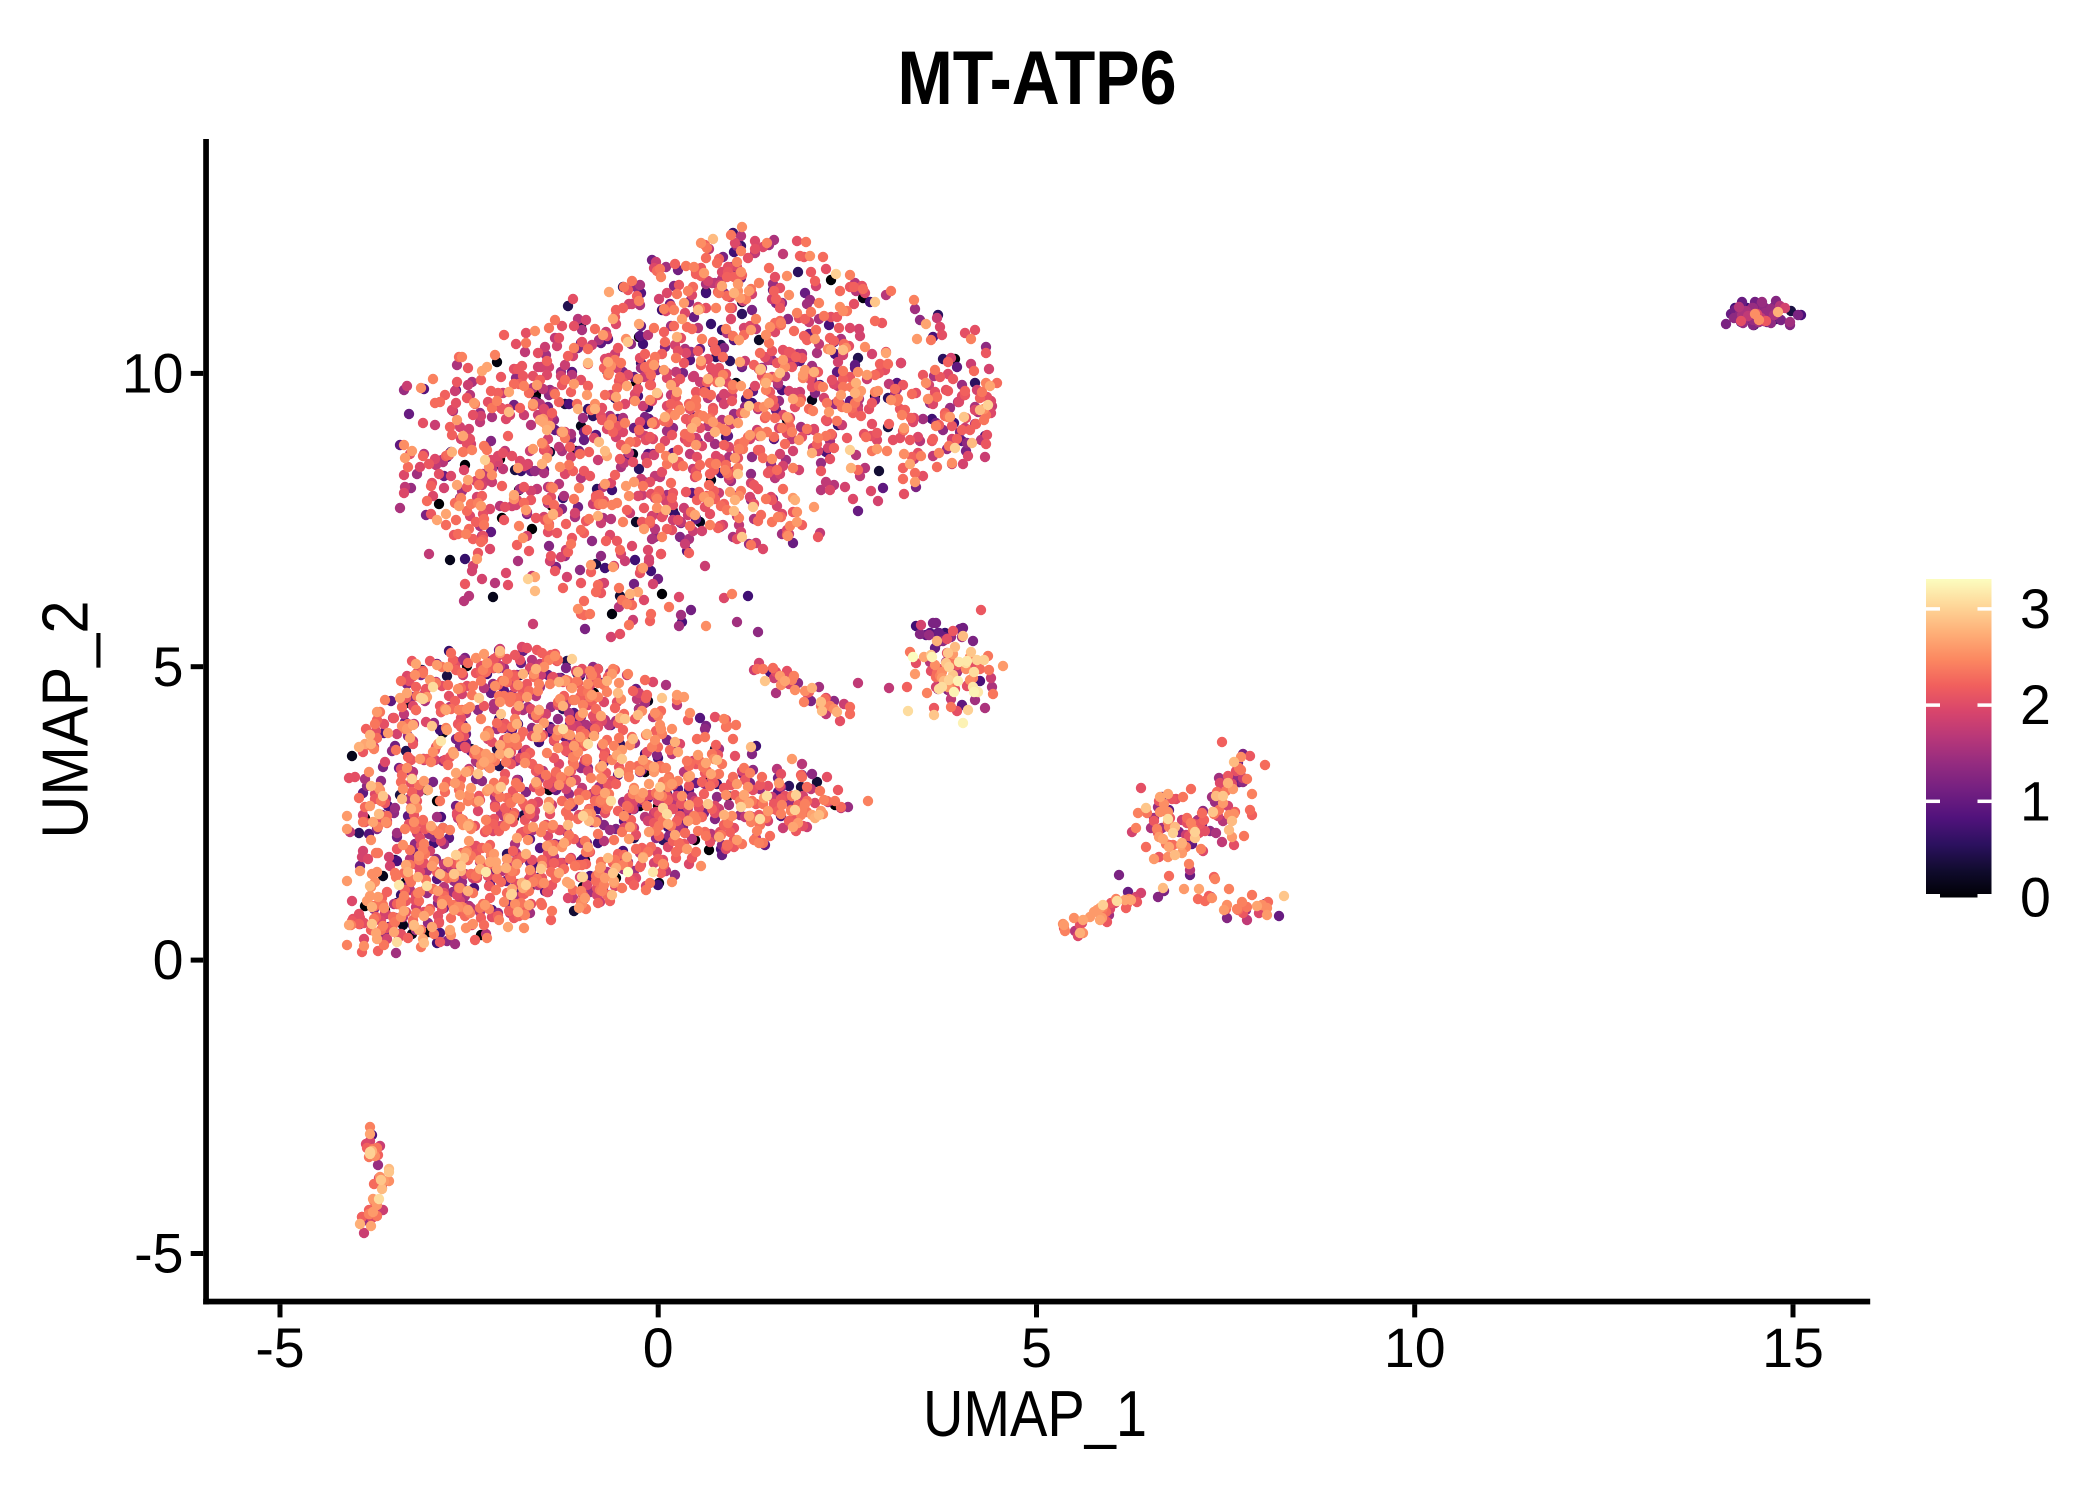 Image resolution: width=2100 pixels, height=1505 pixels. I want to click on svg-text: UMAP_2, so click(65, 720).